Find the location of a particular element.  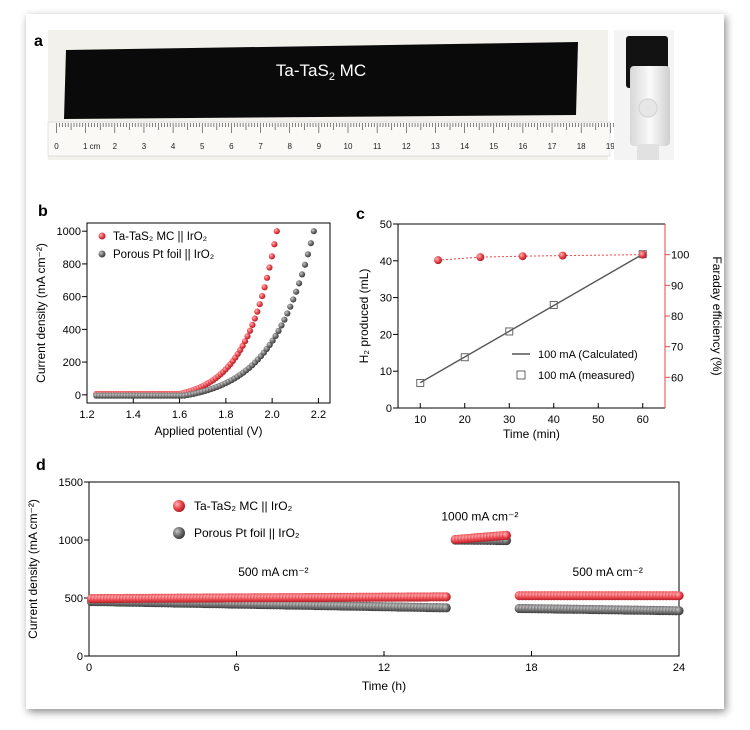

y-tick-label: 200 is located at coordinates (72, 363).